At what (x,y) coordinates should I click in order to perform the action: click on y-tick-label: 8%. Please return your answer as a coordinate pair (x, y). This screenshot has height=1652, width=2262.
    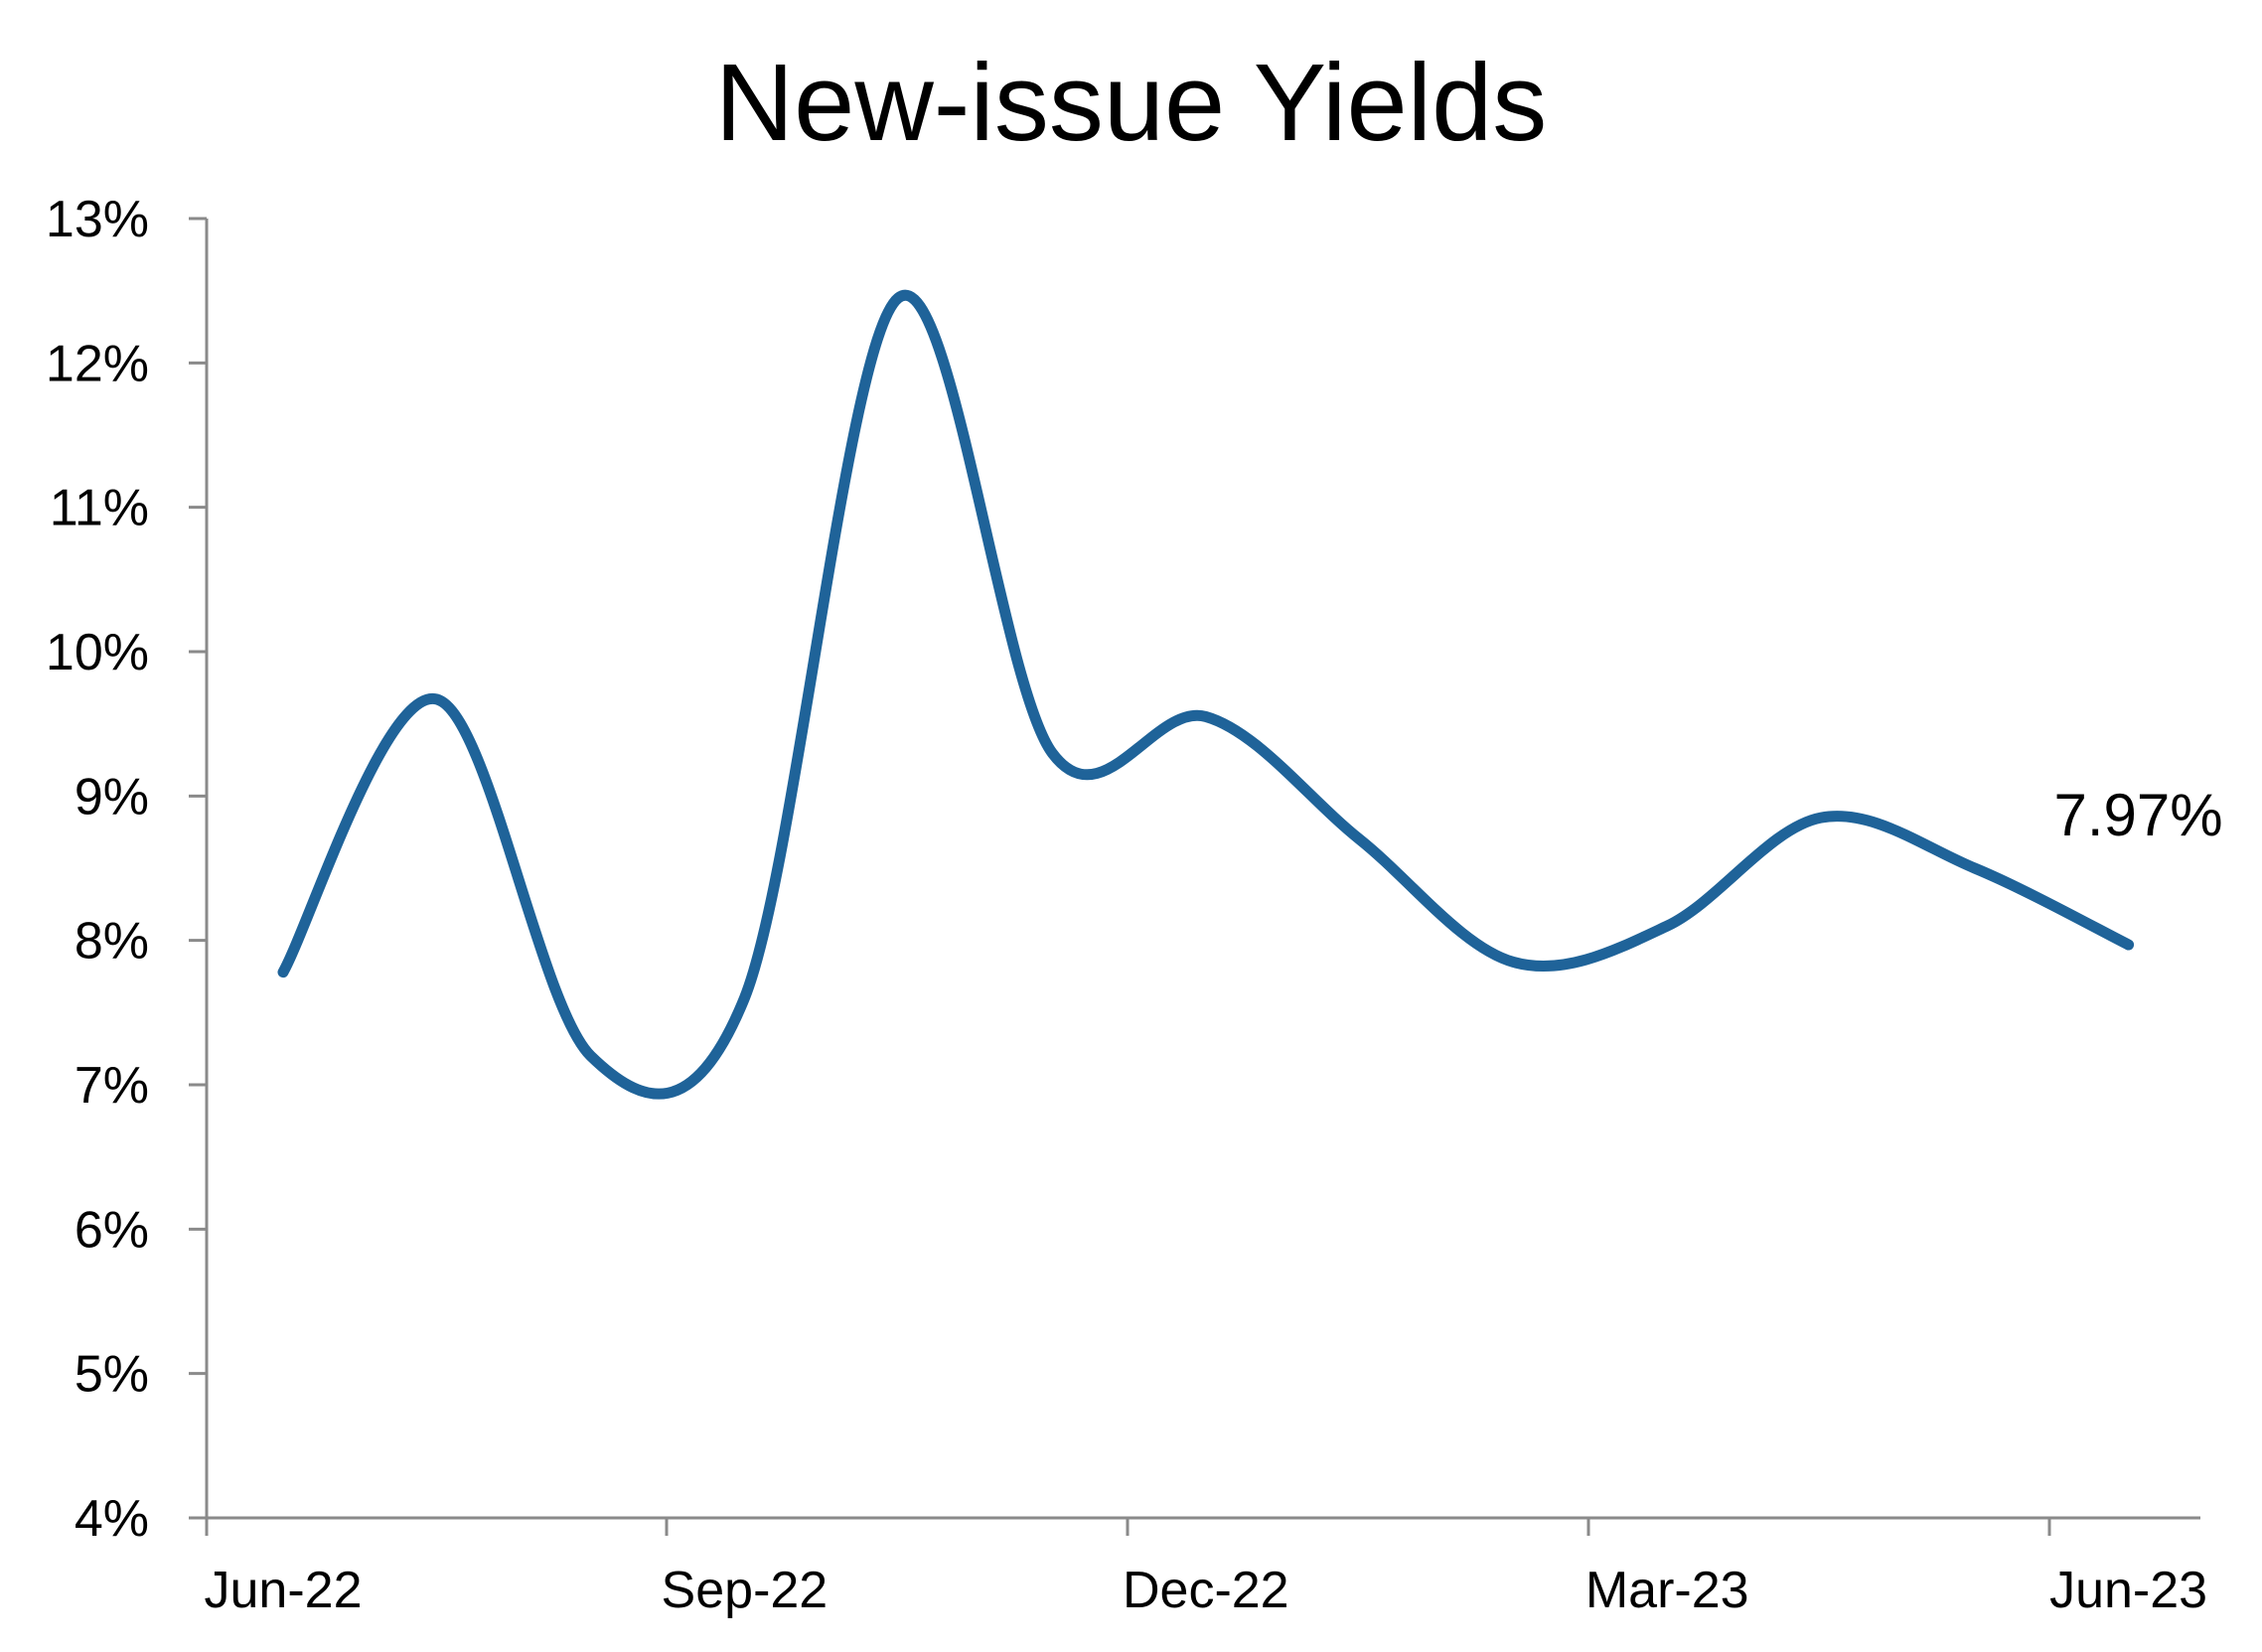
    Looking at the image, I should click on (112, 942).